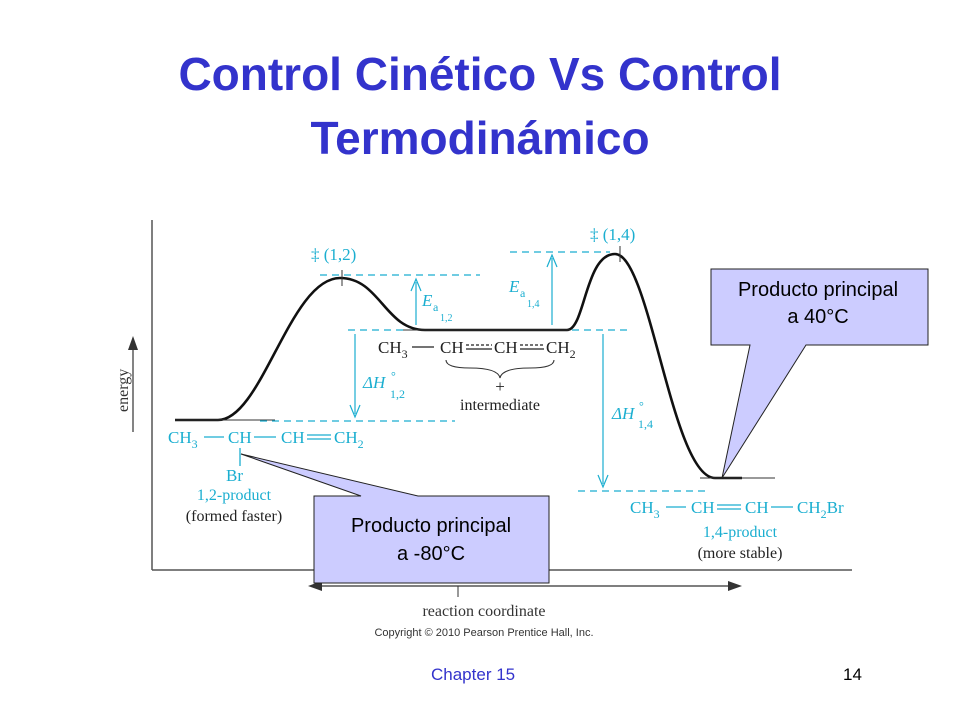 This screenshot has width=960, height=720. I want to click on ea14-label: E a 1,4, so click(524, 293).